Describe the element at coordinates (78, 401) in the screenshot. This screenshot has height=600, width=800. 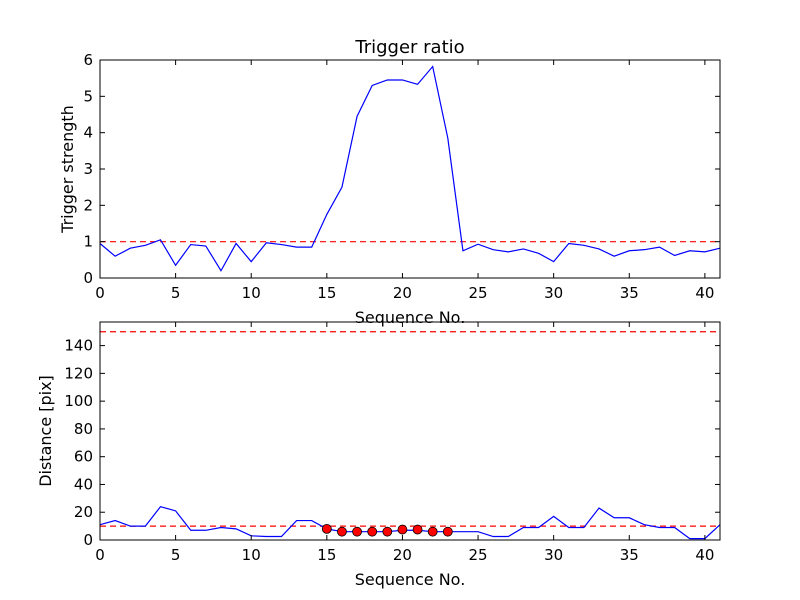
I see `y-tick-label: 100` at that location.